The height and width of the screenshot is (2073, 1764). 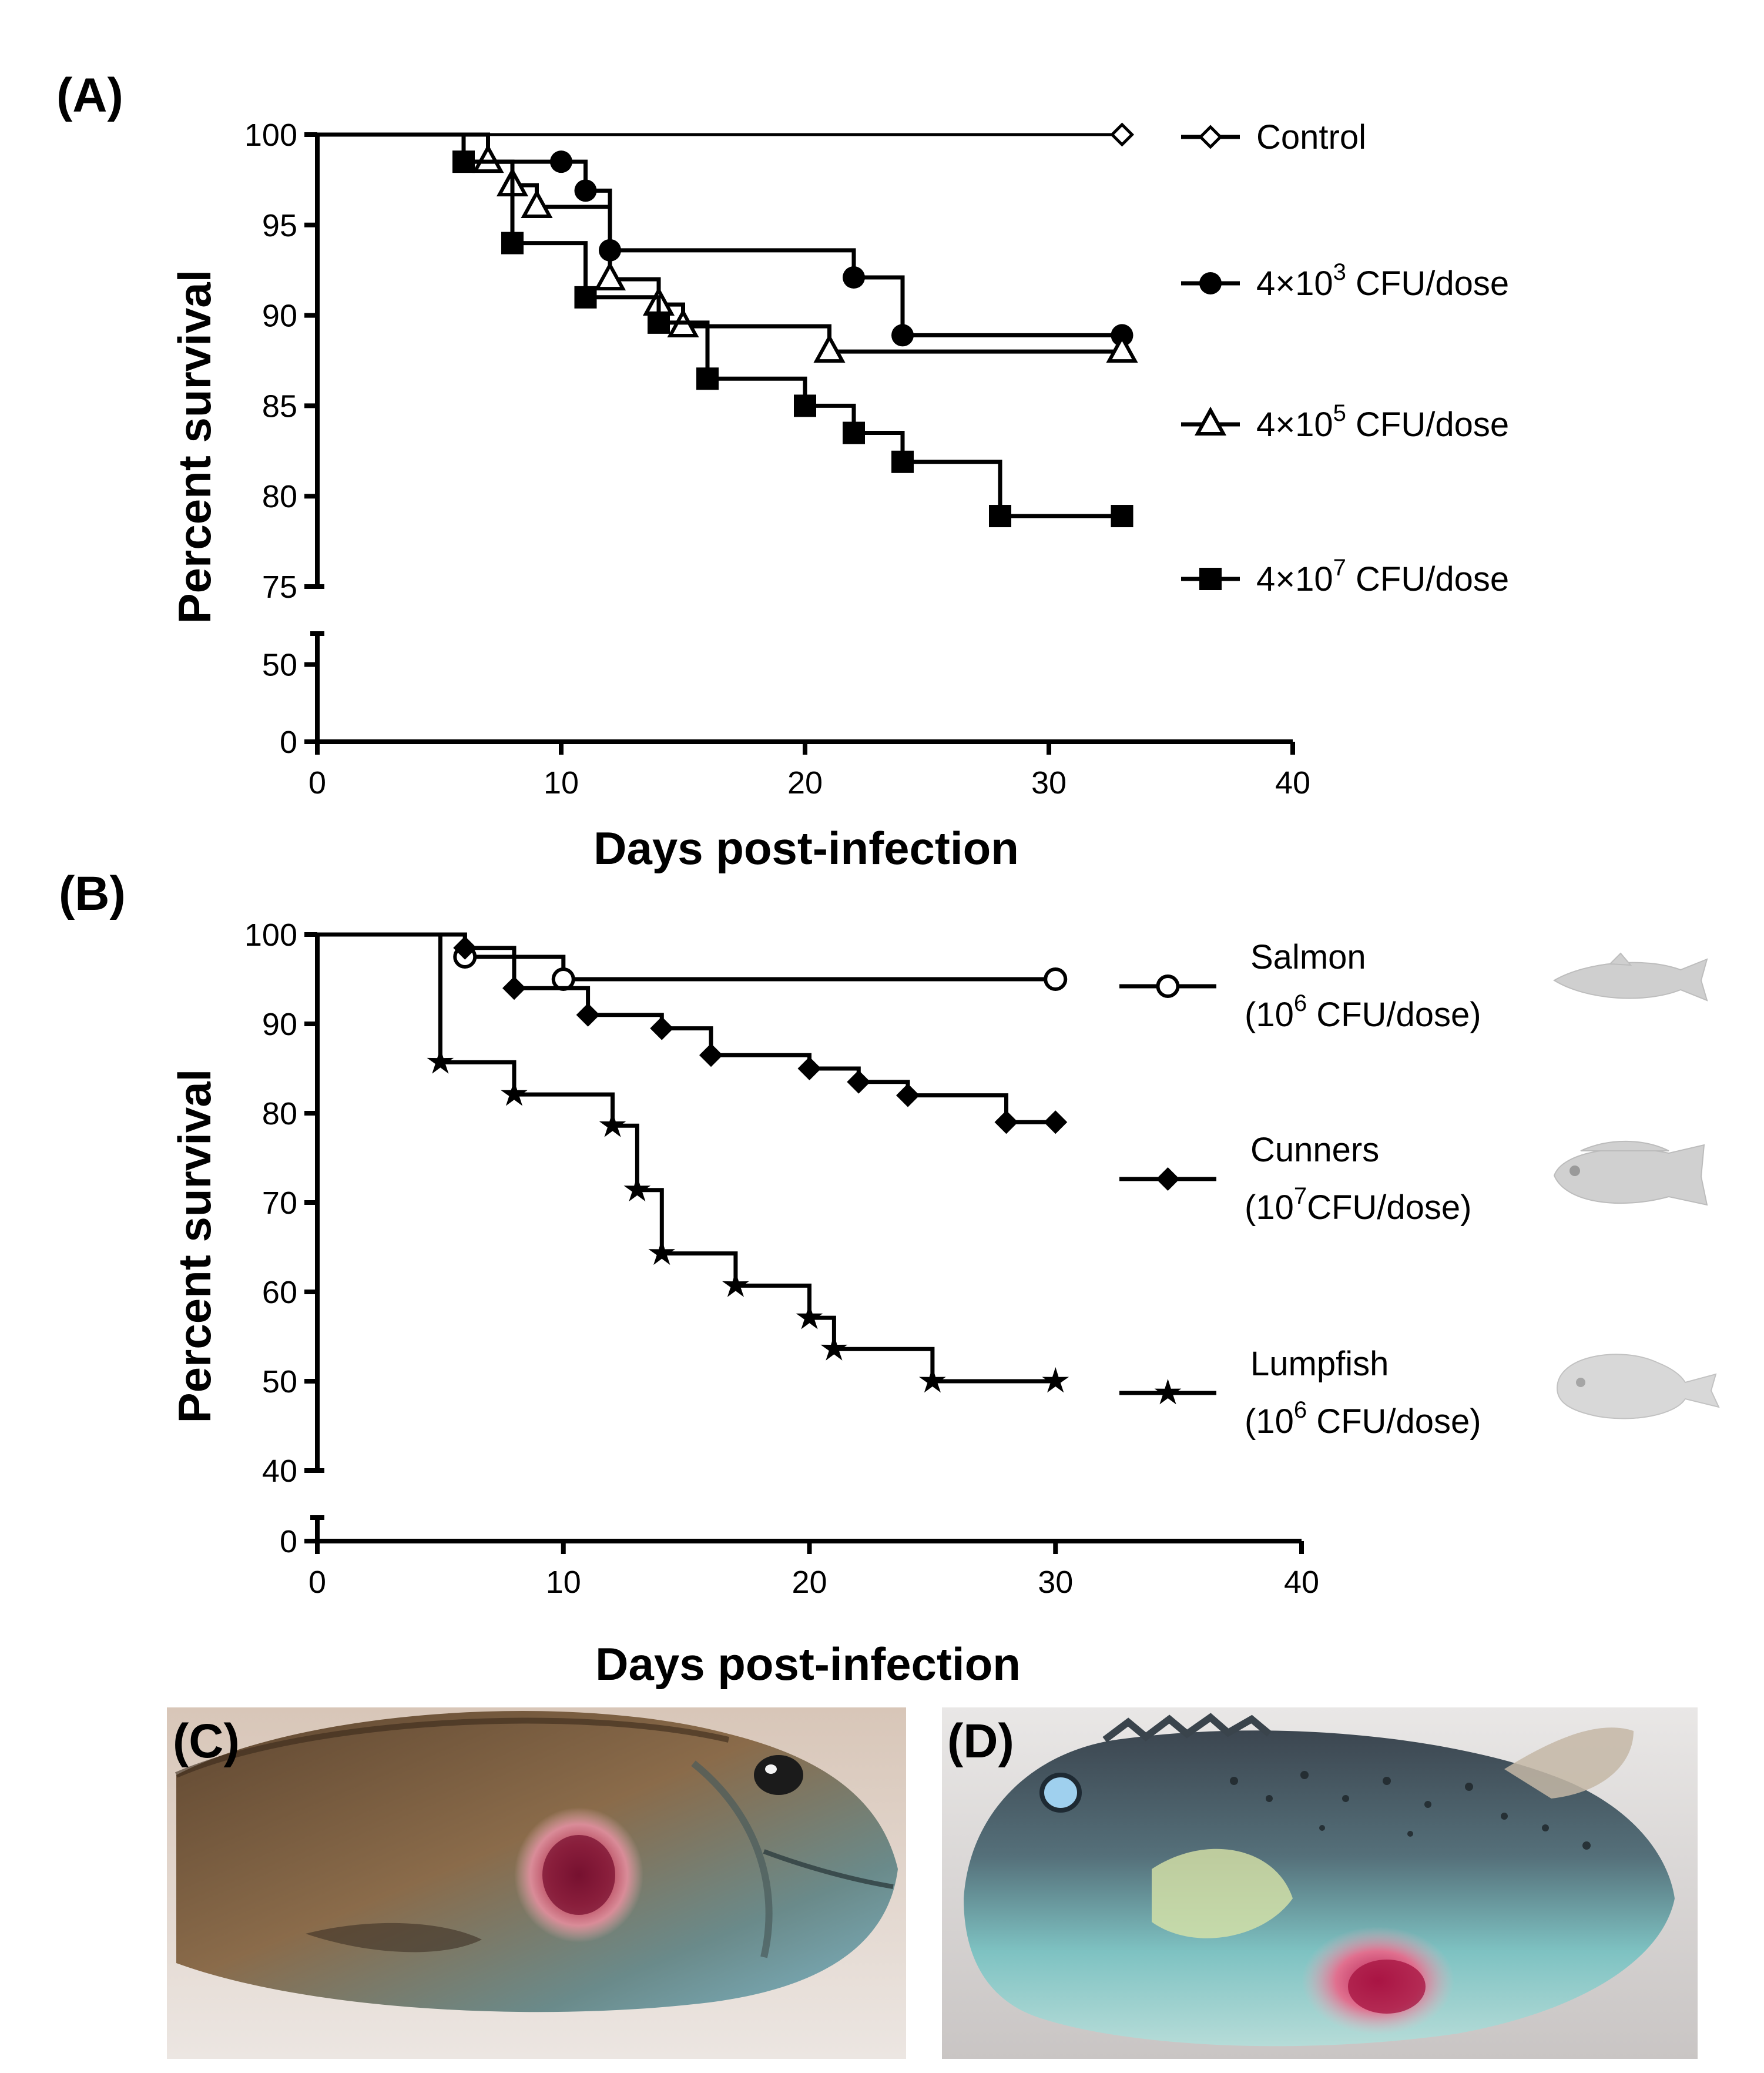 What do you see at coordinates (809, 1582) in the screenshot?
I see `panel-b-x-tick-label: 20` at bounding box center [809, 1582].